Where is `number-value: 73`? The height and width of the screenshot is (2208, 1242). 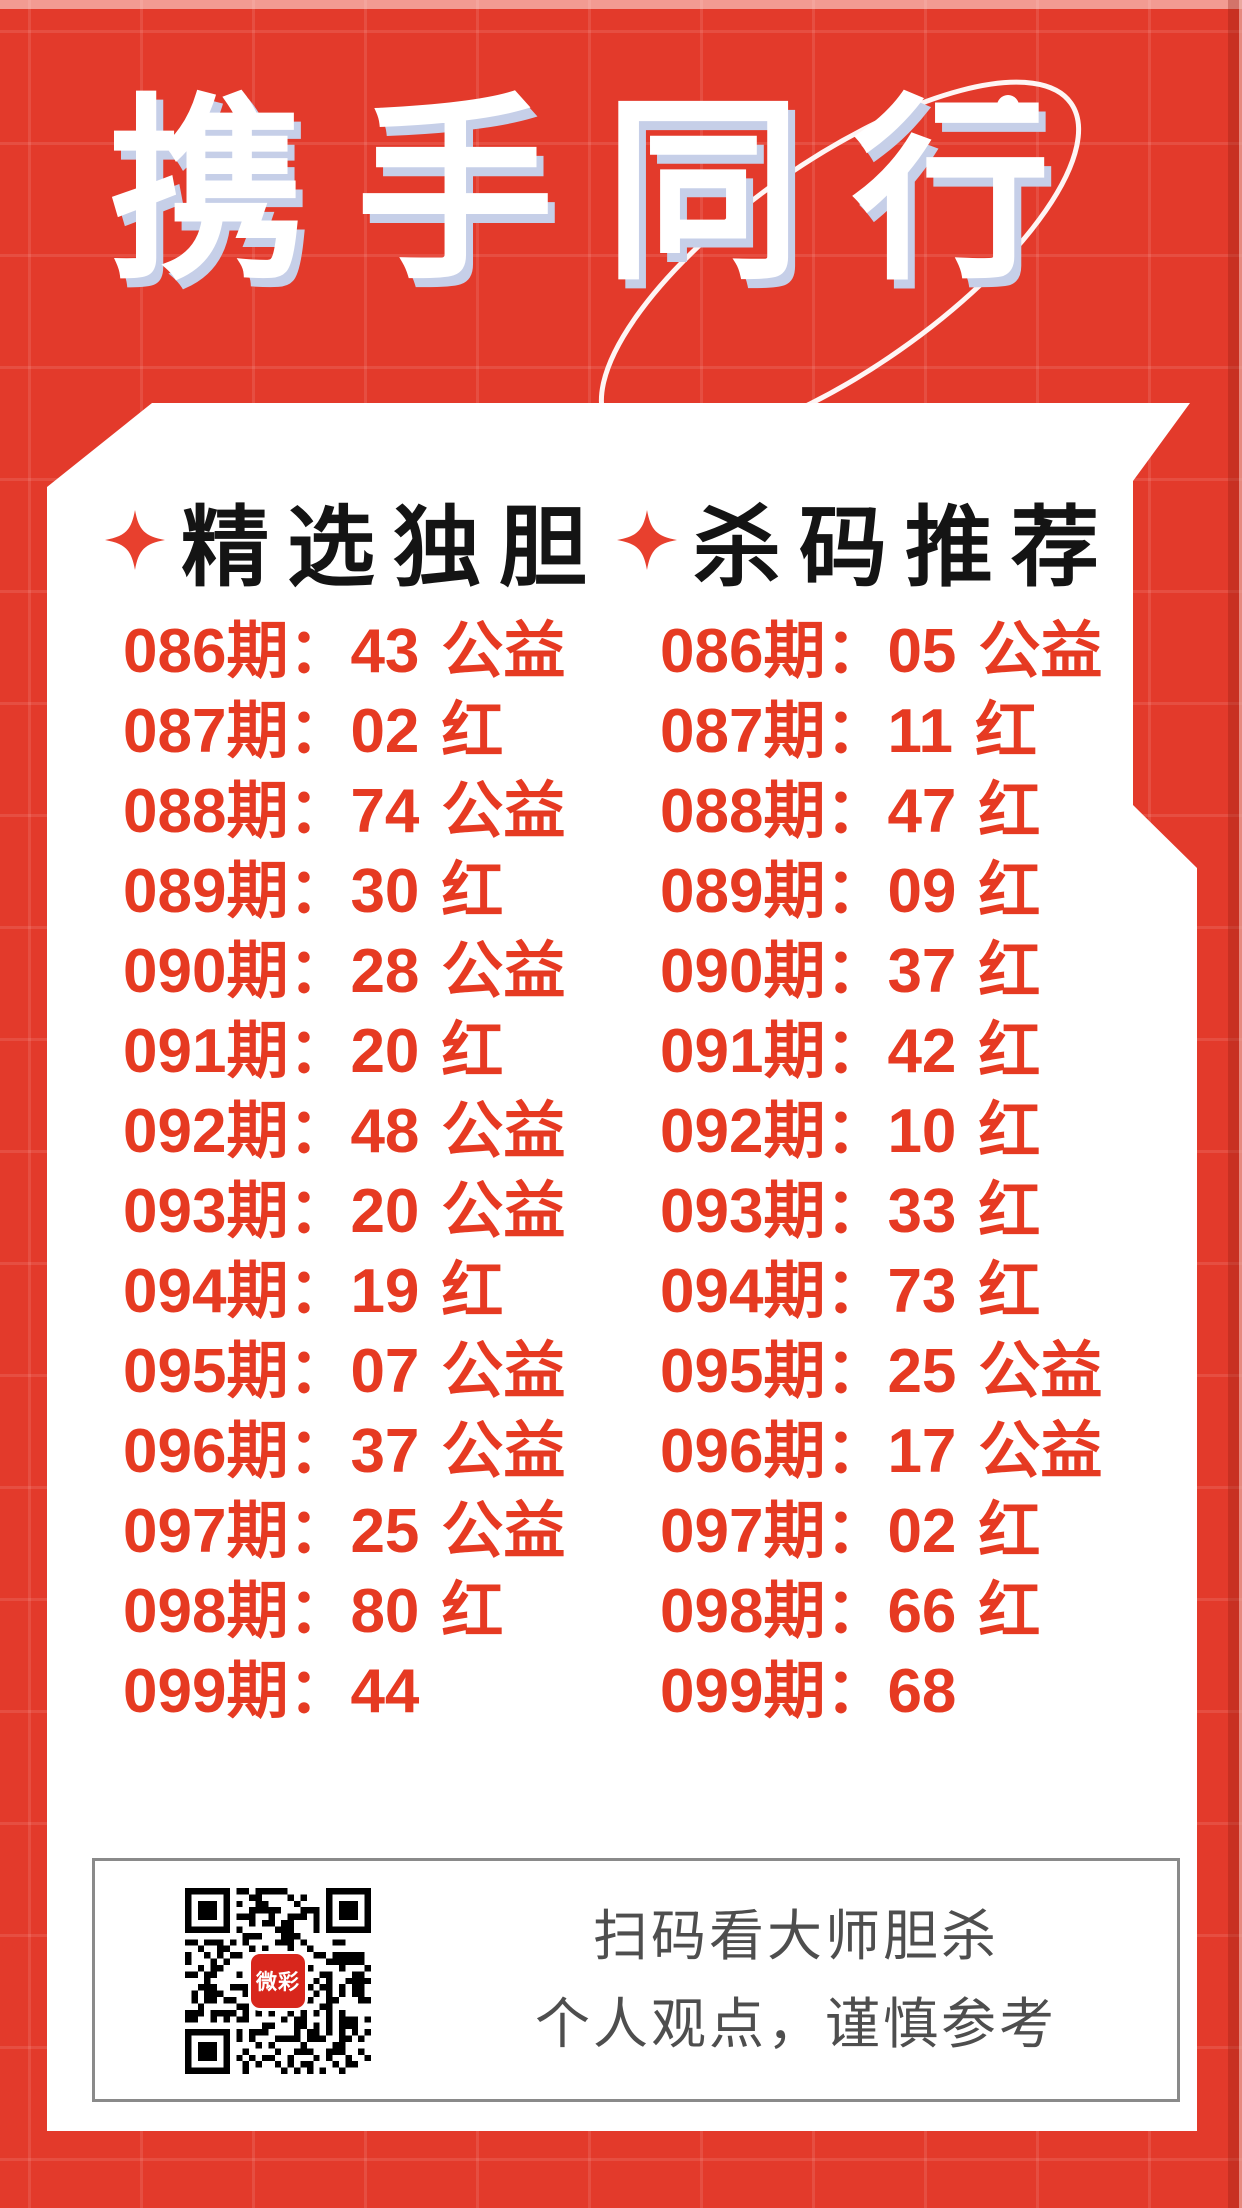 number-value: 73 is located at coordinates (922, 1291).